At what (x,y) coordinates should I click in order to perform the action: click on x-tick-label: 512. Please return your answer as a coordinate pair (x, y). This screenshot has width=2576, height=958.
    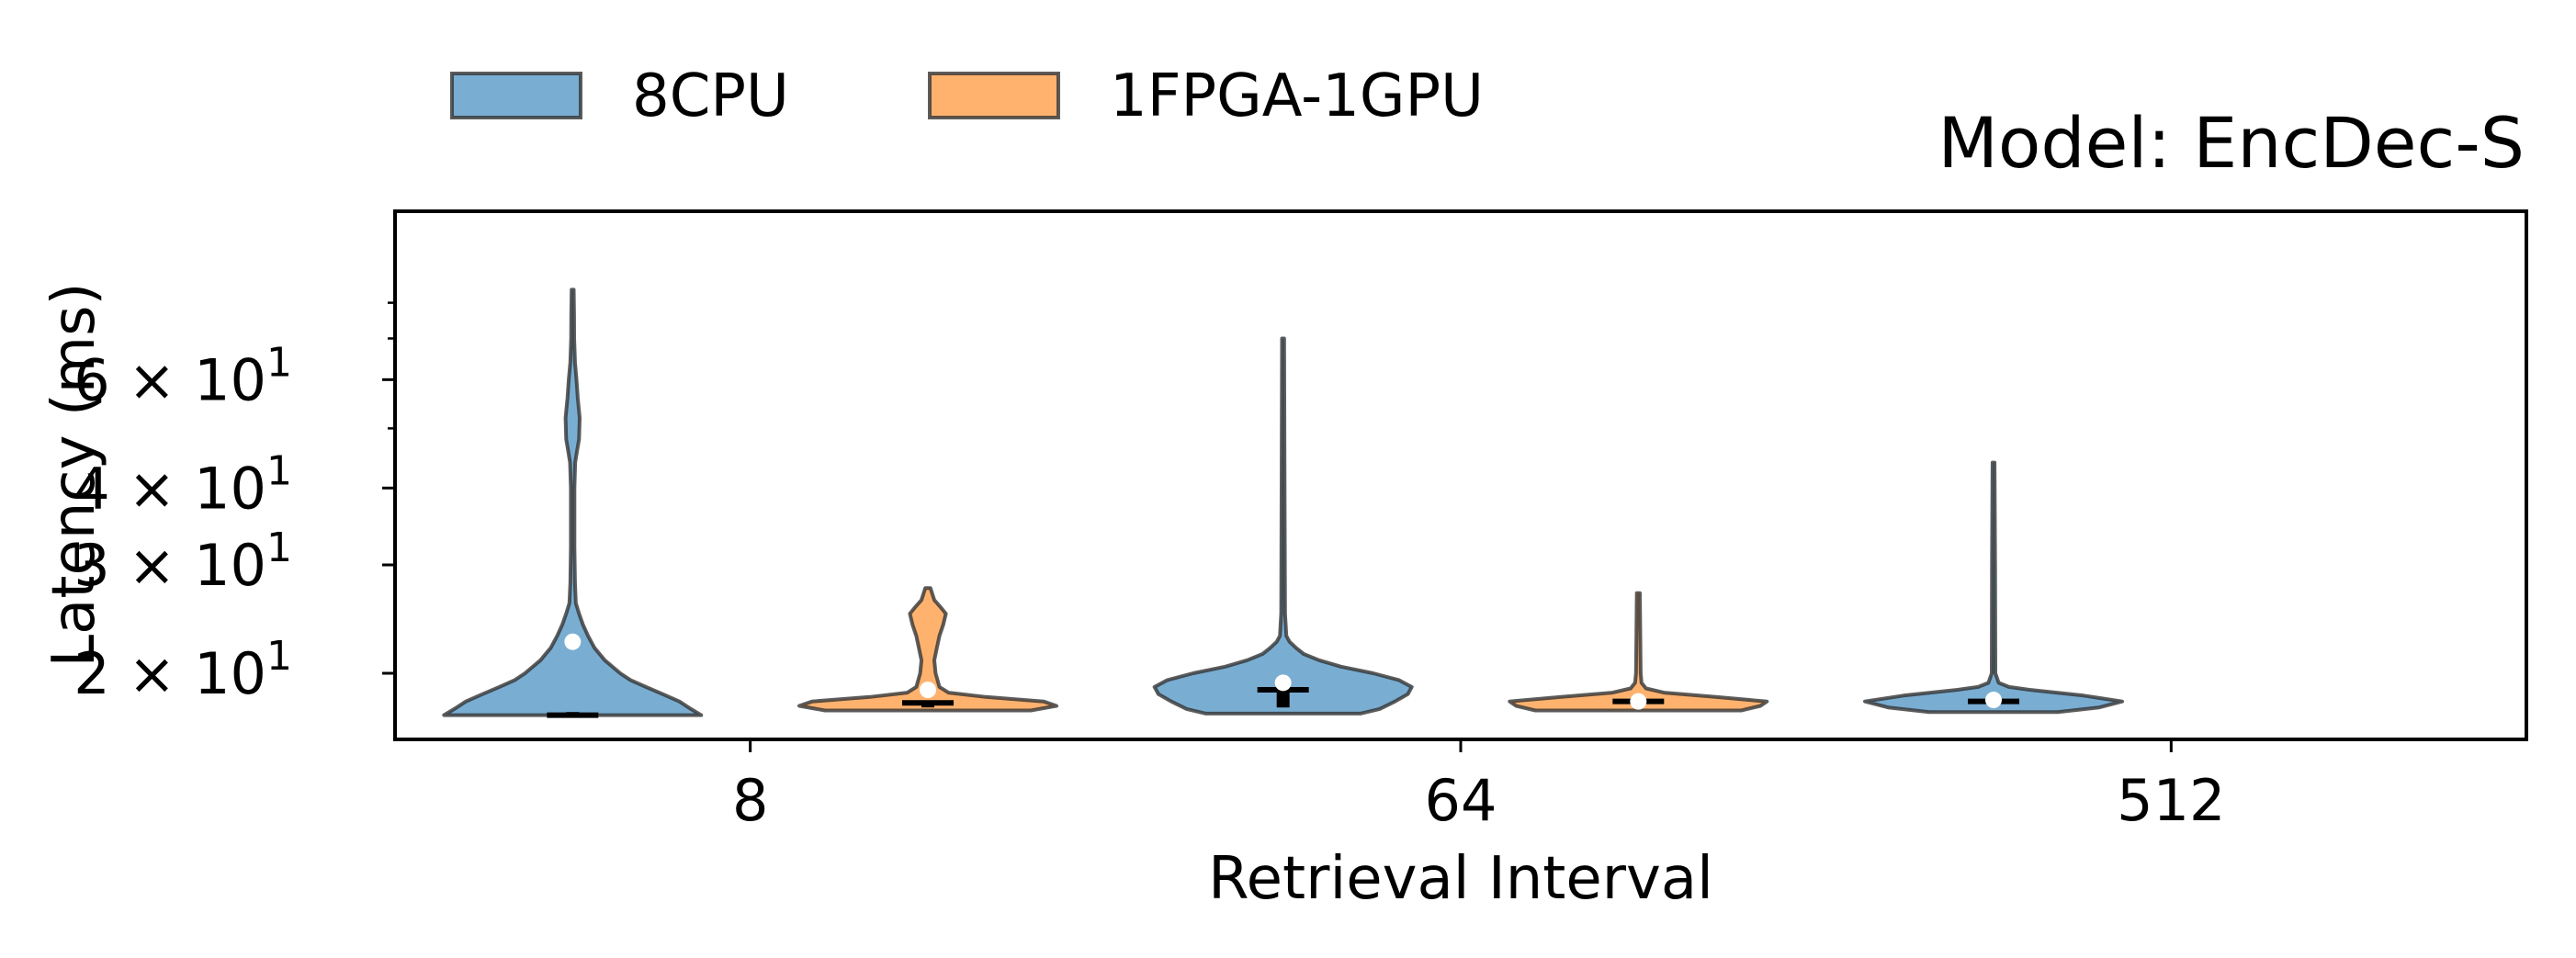
    Looking at the image, I should click on (2171, 800).